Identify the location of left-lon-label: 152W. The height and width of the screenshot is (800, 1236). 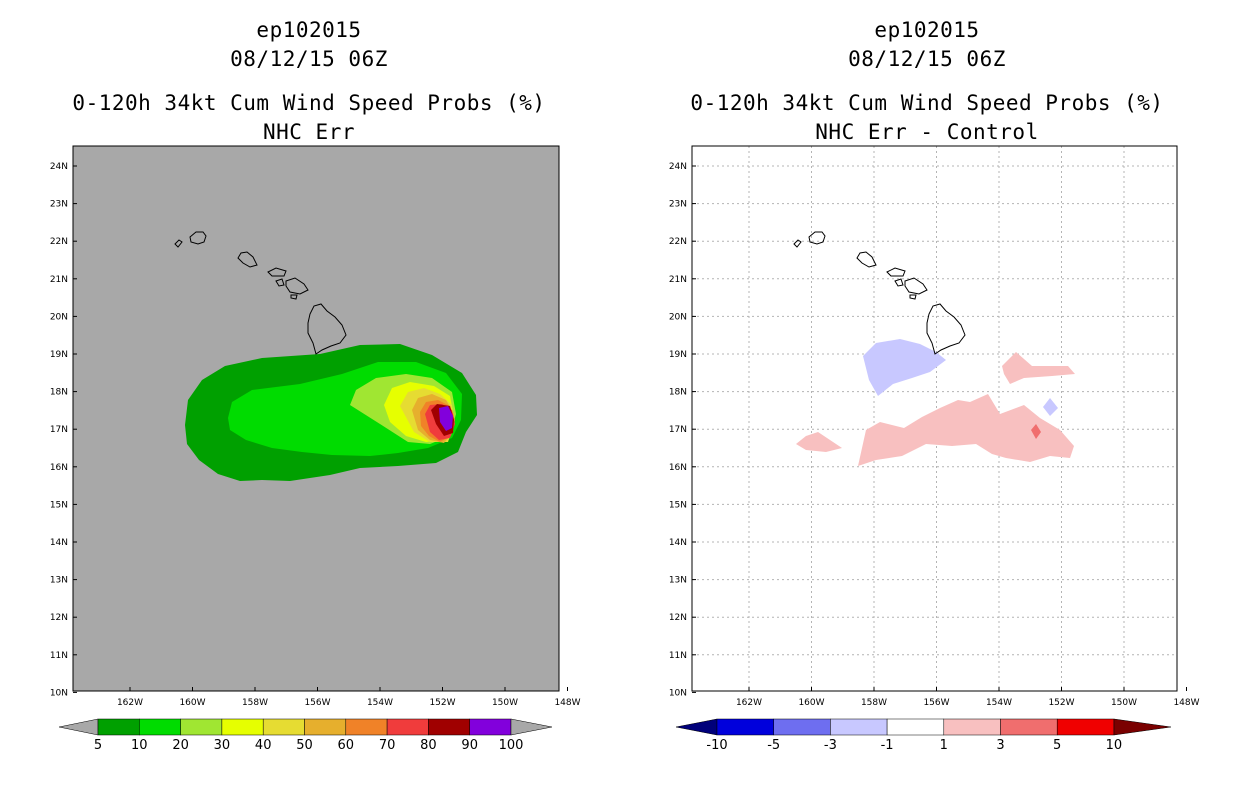
(442, 703).